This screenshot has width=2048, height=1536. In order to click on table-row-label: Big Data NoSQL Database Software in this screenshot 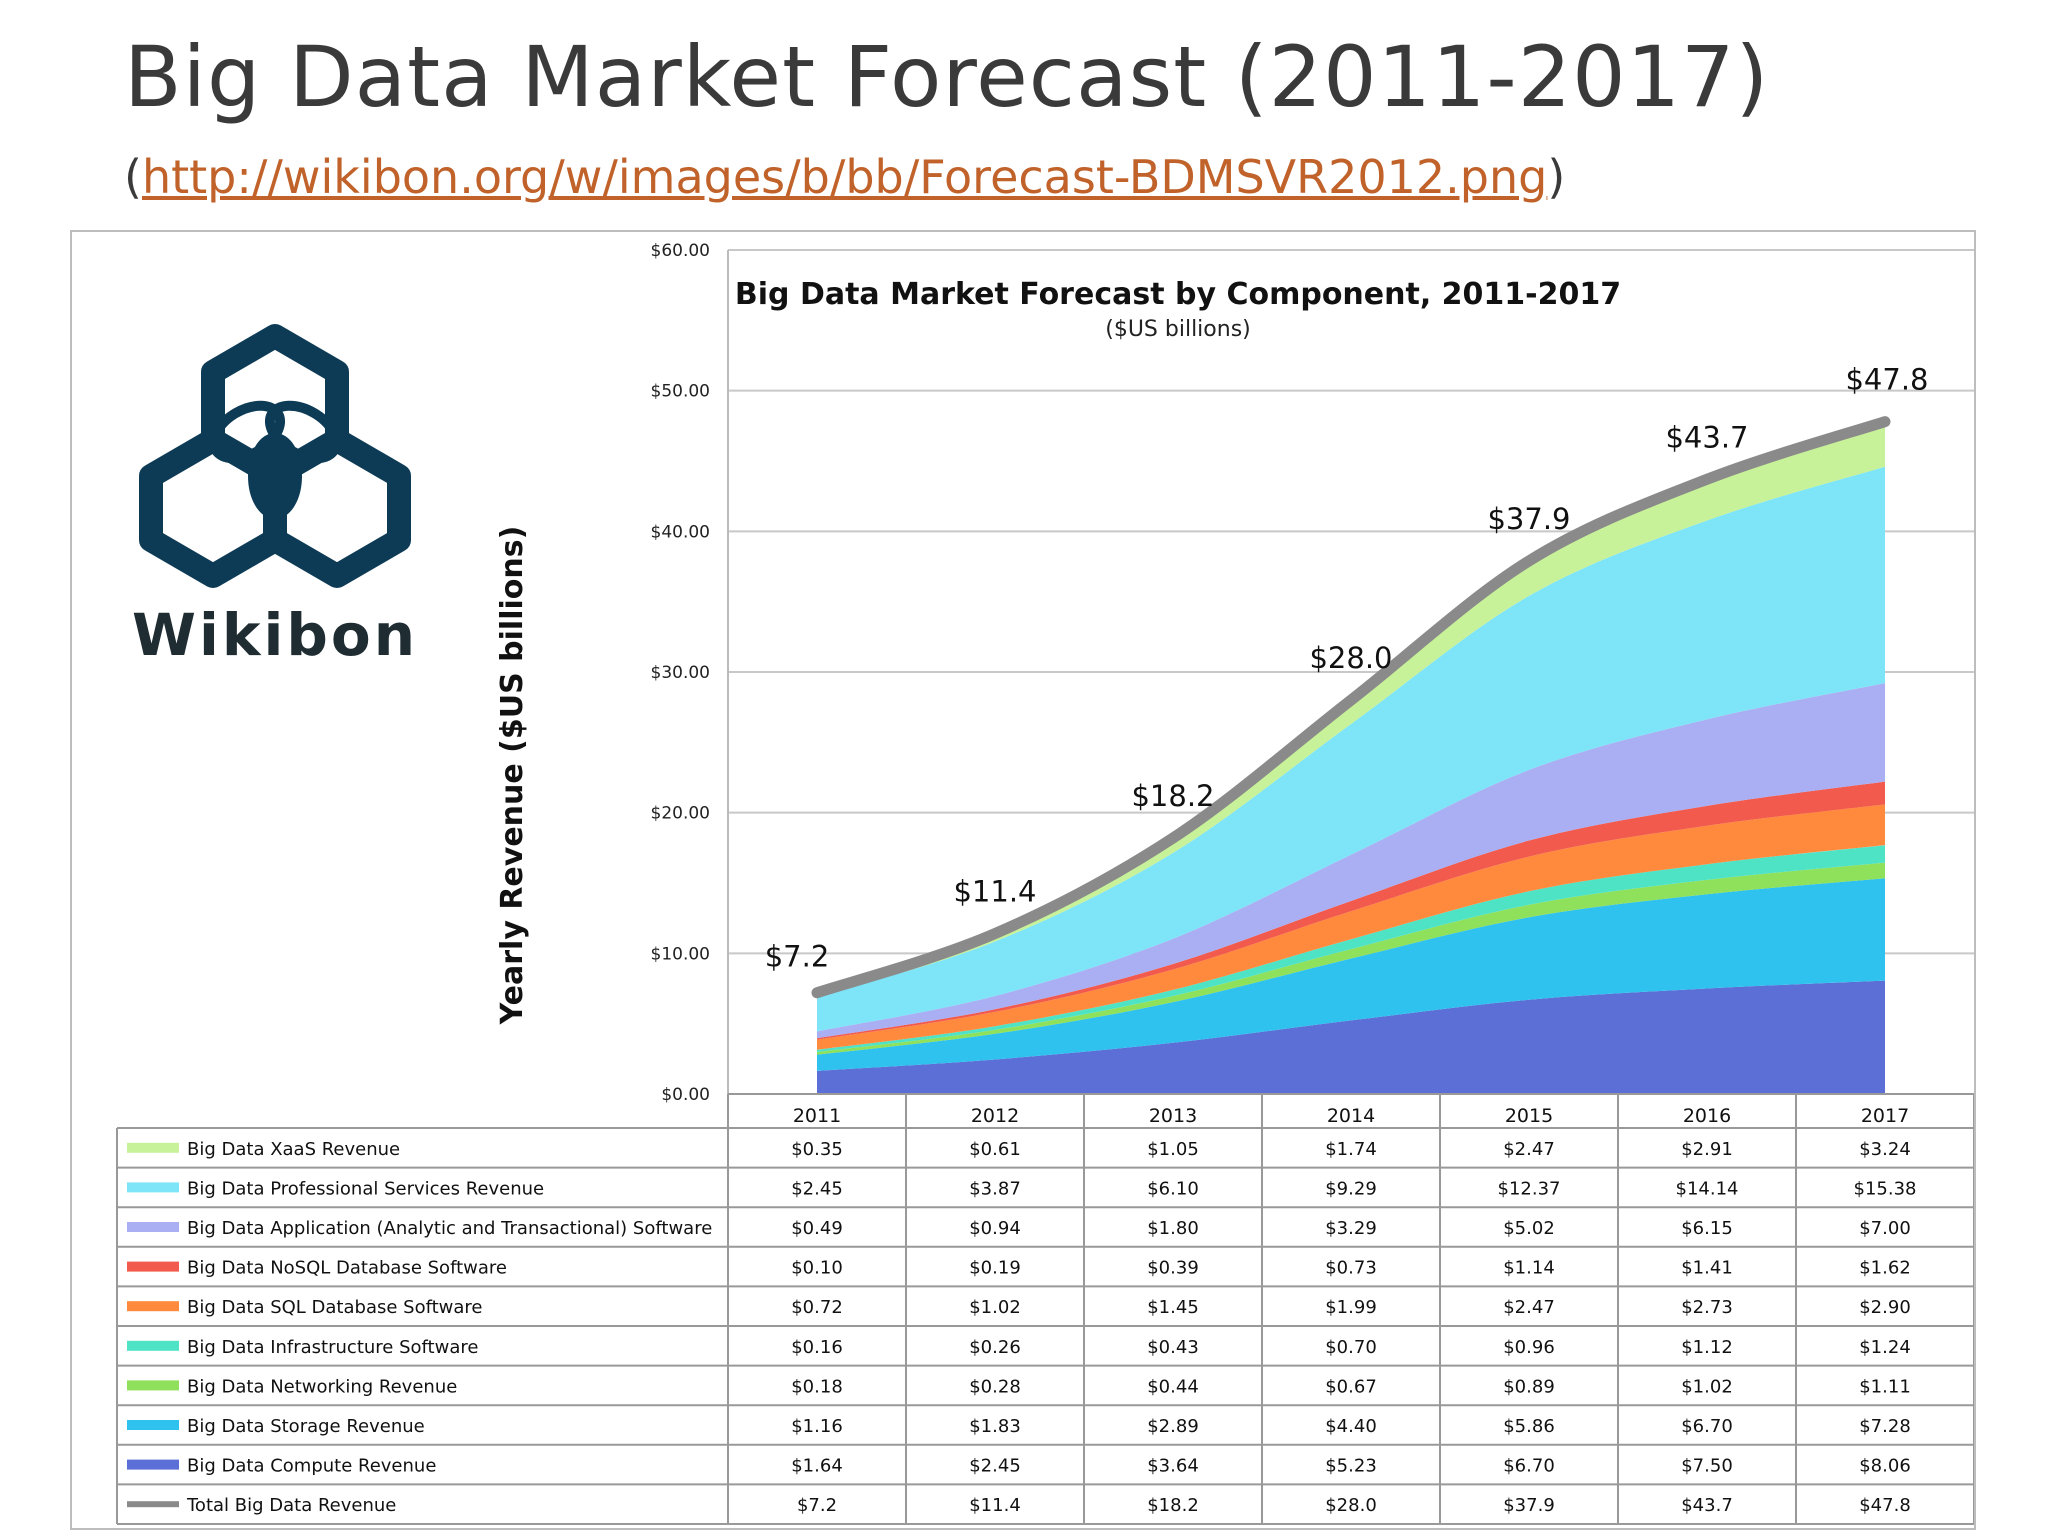, I will do `click(347, 1268)`.